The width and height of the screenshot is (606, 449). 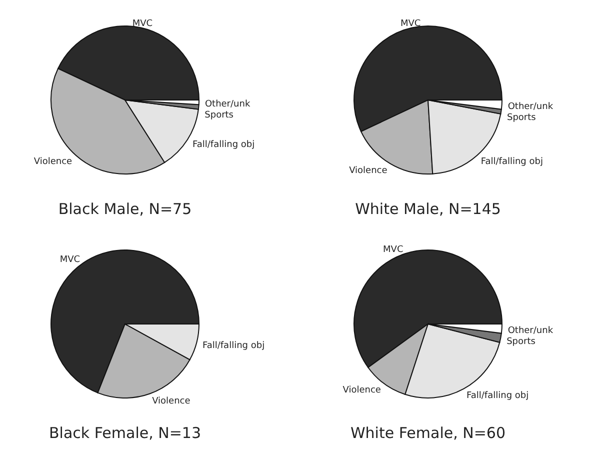 What do you see at coordinates (428, 433) in the screenshot?
I see `text: White Female, N=60` at bounding box center [428, 433].